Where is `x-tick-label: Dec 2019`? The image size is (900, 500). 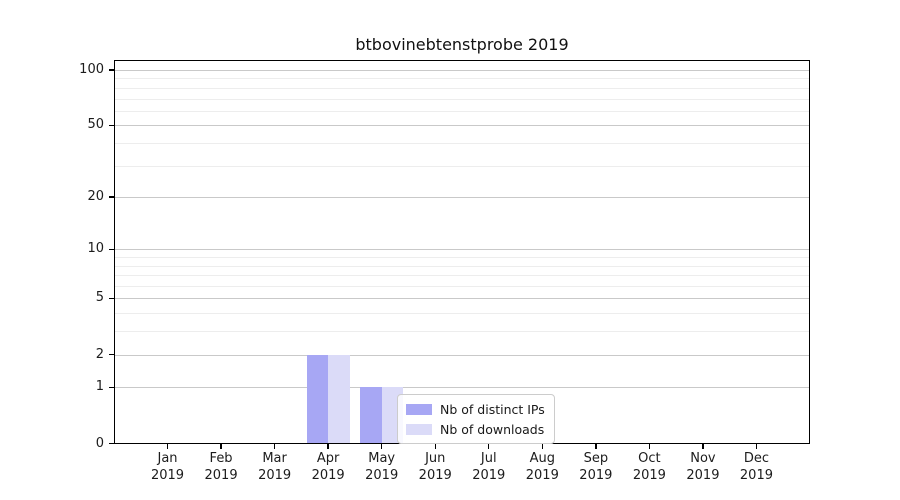
x-tick-label: Dec 2019 is located at coordinates (756, 467).